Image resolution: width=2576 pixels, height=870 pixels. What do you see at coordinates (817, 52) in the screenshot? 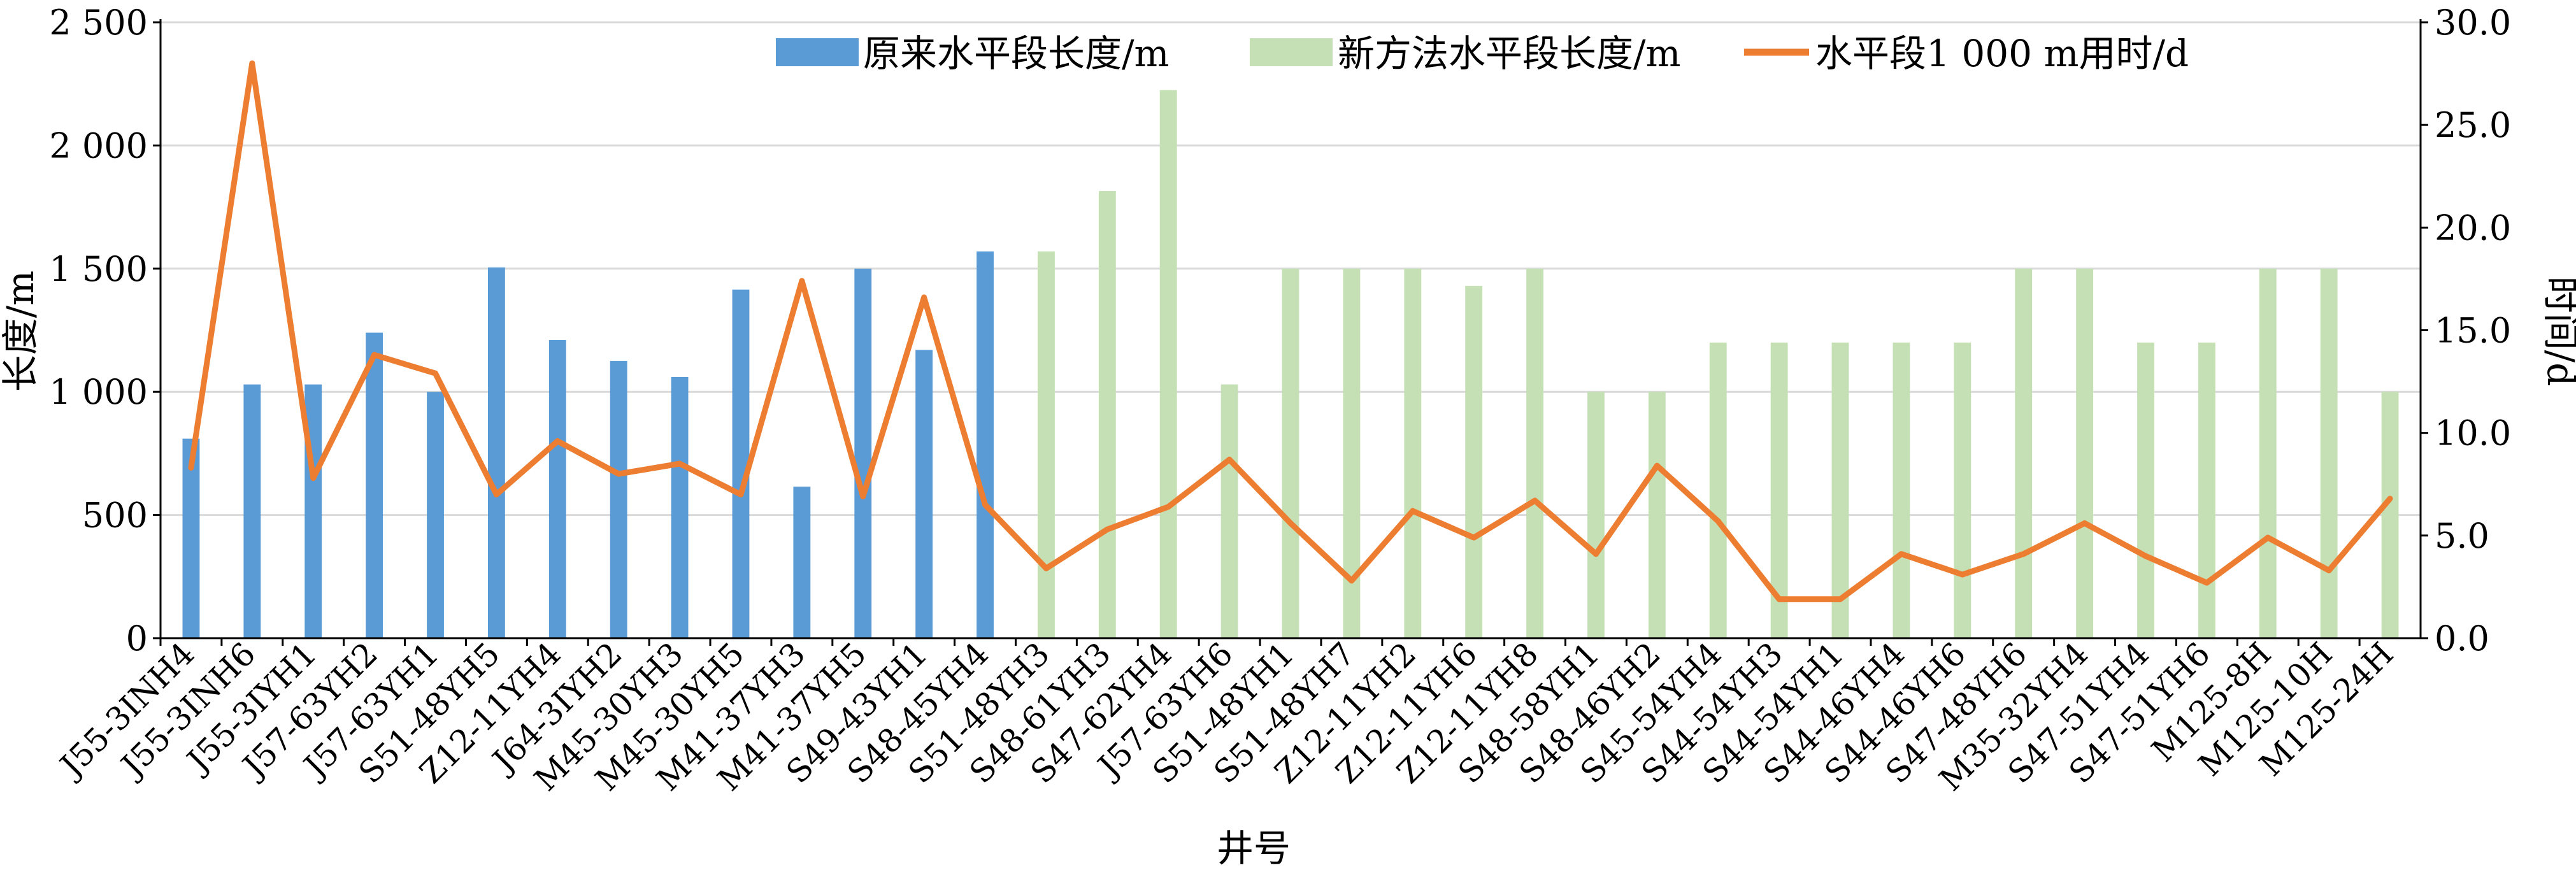
I see `legend-swatch-original-length` at bounding box center [817, 52].